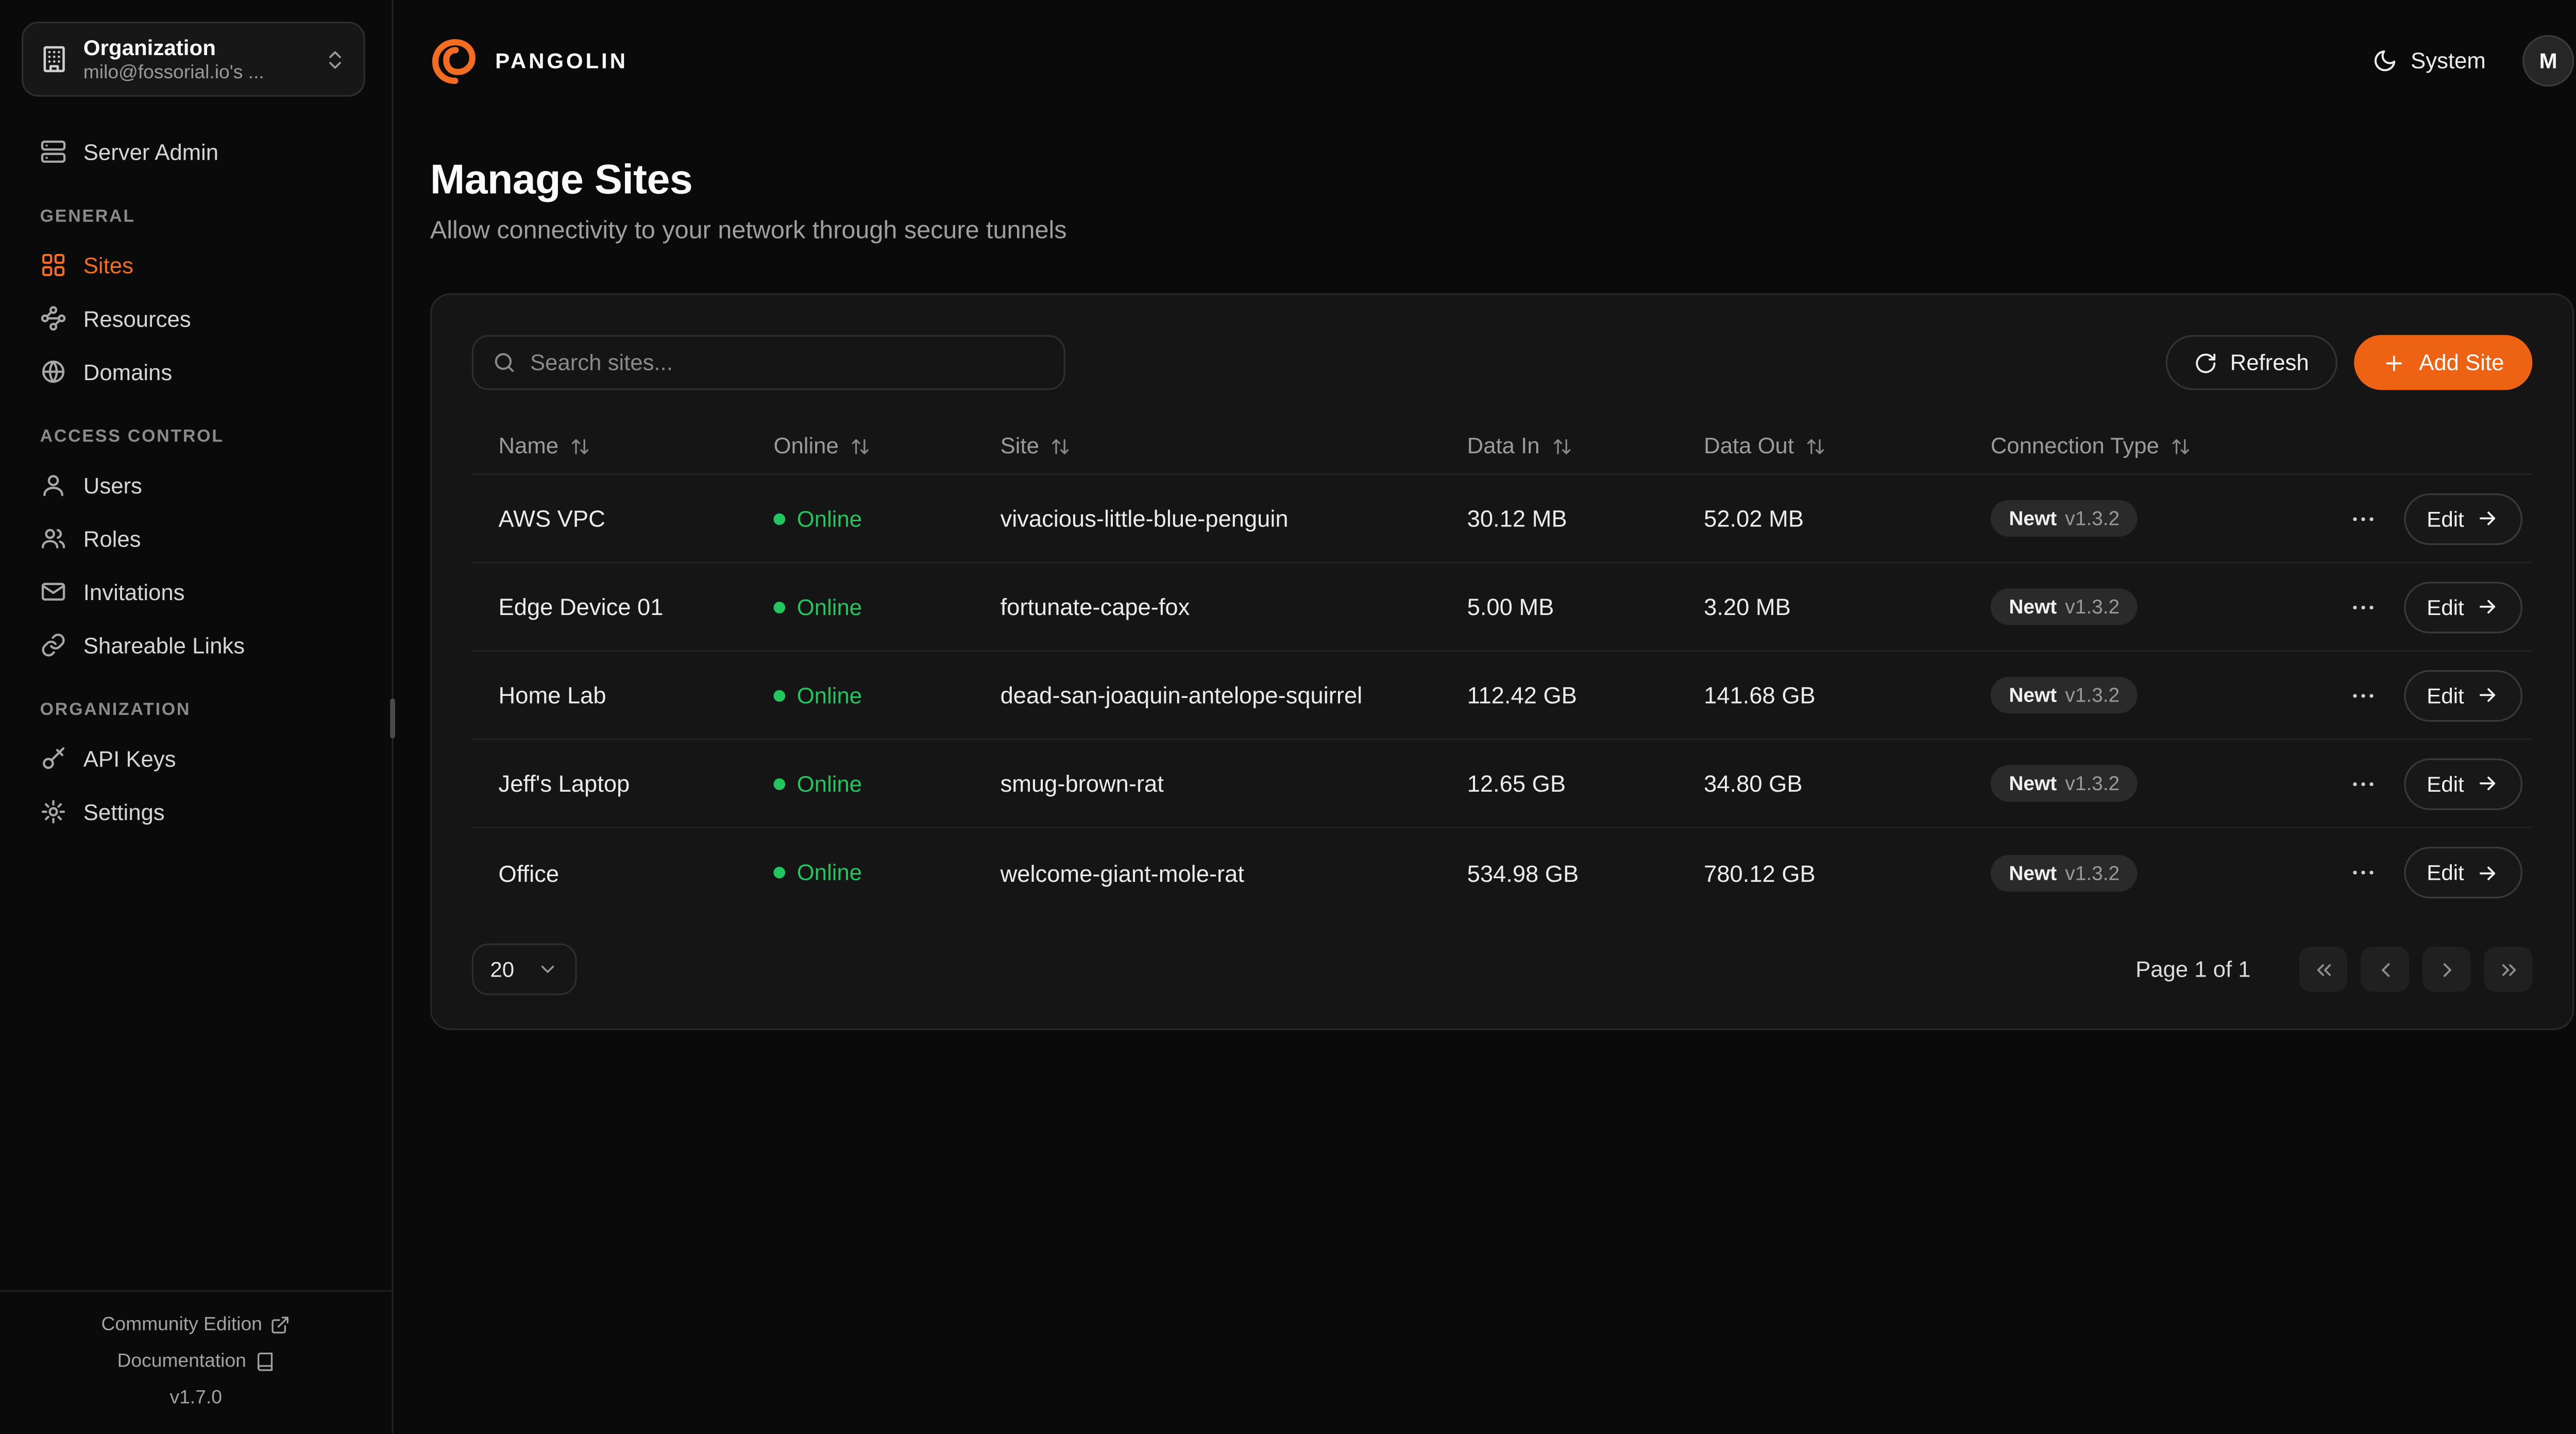  I want to click on add-site-label: Add Site, so click(2461, 362).